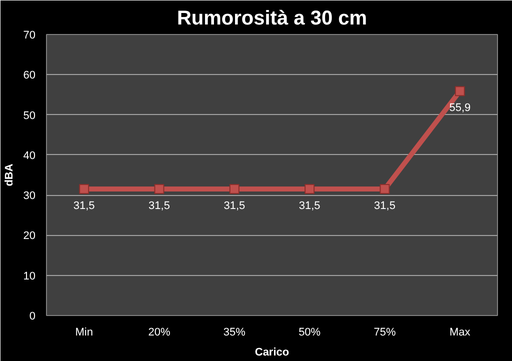 Image resolution: width=512 pixels, height=361 pixels. I want to click on y-axis-title: dBA, so click(9, 175).